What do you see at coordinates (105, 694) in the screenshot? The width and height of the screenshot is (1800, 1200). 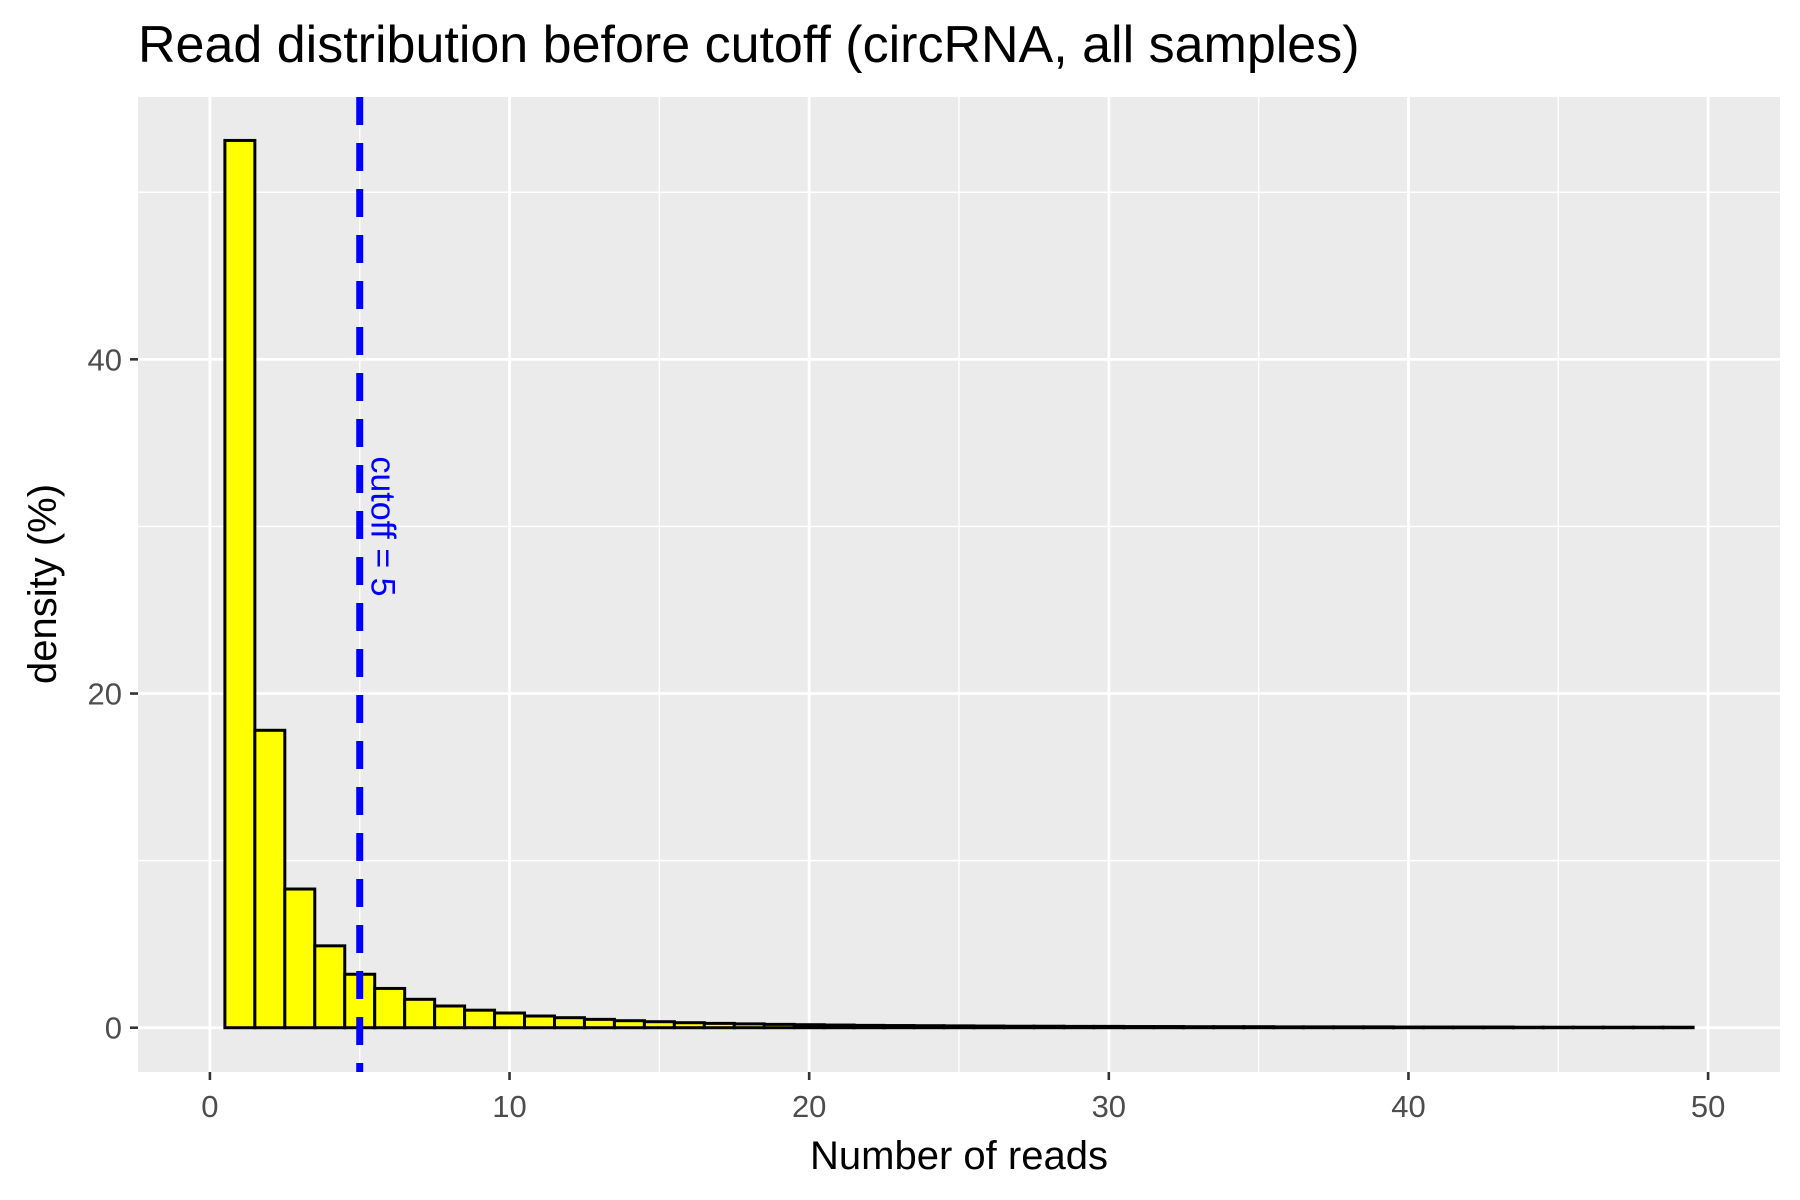 I see `y-tick-label: 20` at bounding box center [105, 694].